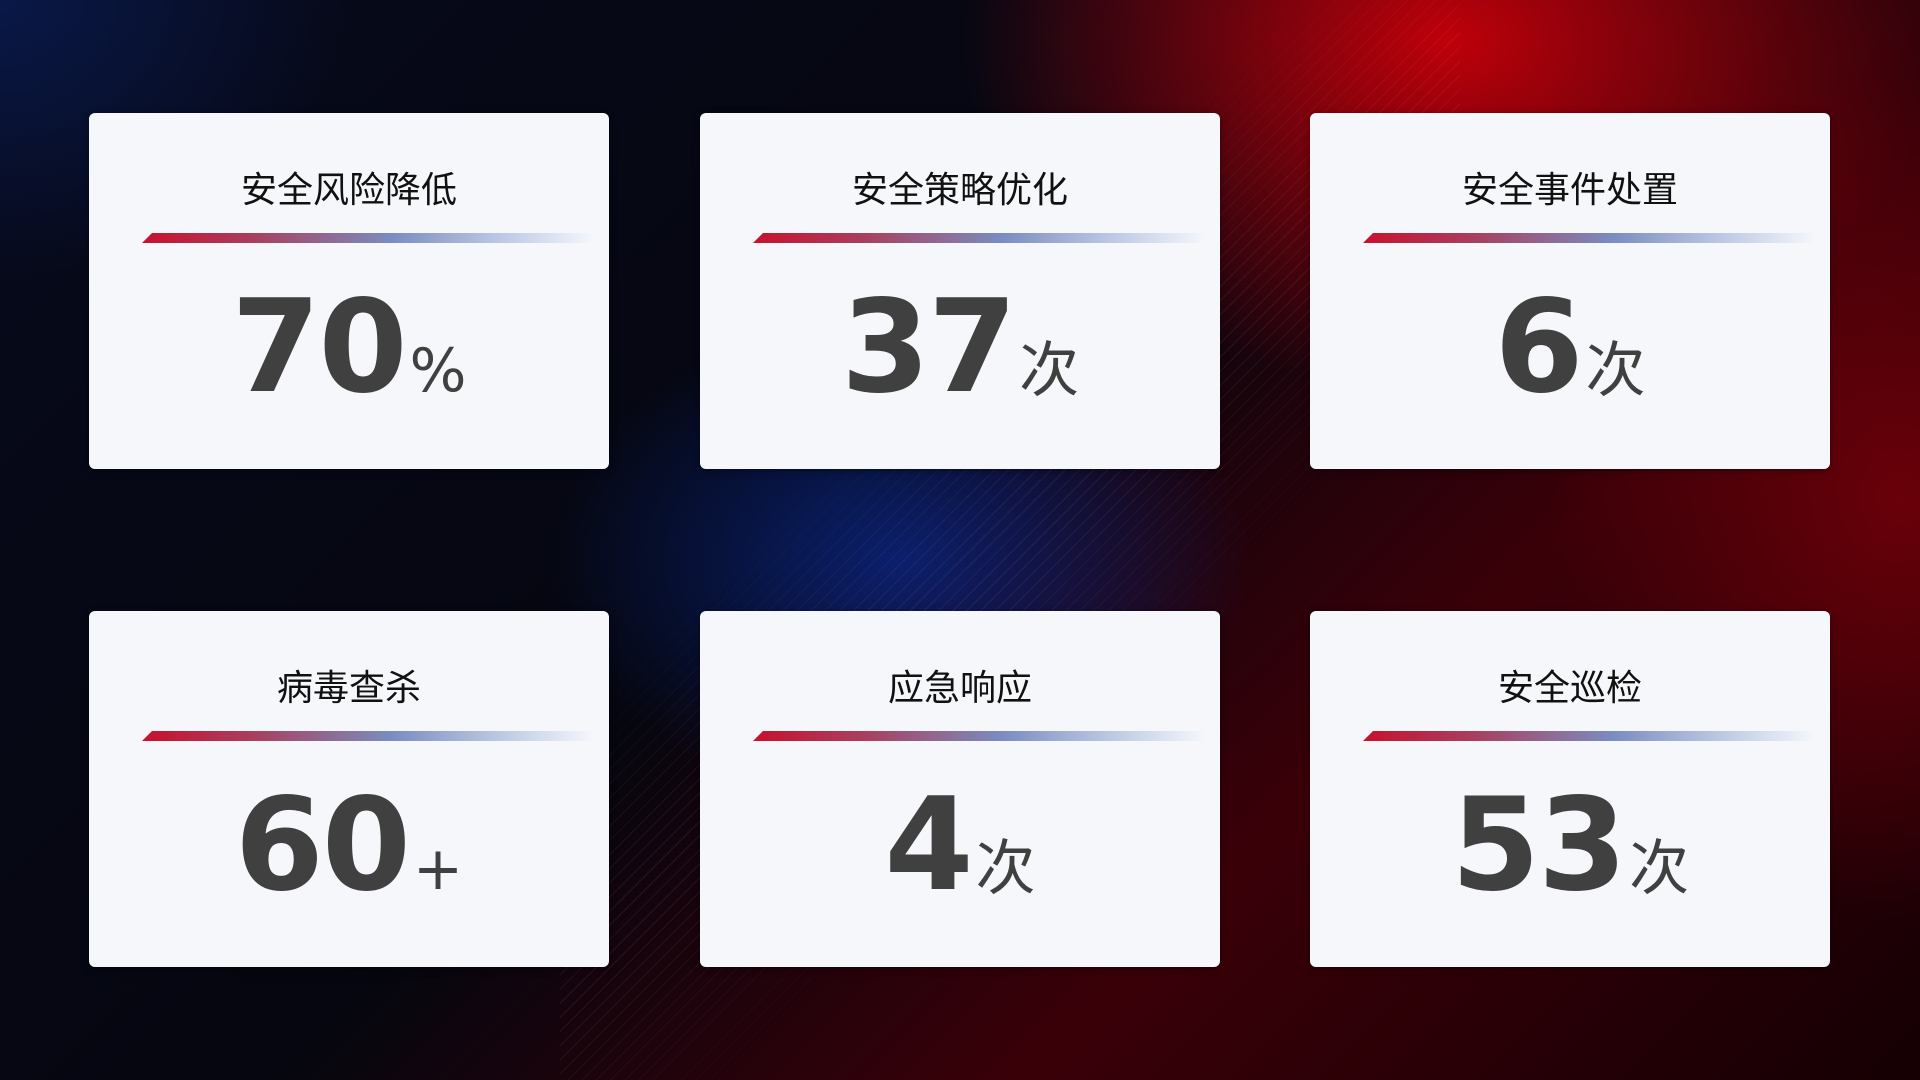 Image resolution: width=1920 pixels, height=1080 pixels. I want to click on stat-card-risk-reduction: 安全风险降低 70%, so click(349, 291).